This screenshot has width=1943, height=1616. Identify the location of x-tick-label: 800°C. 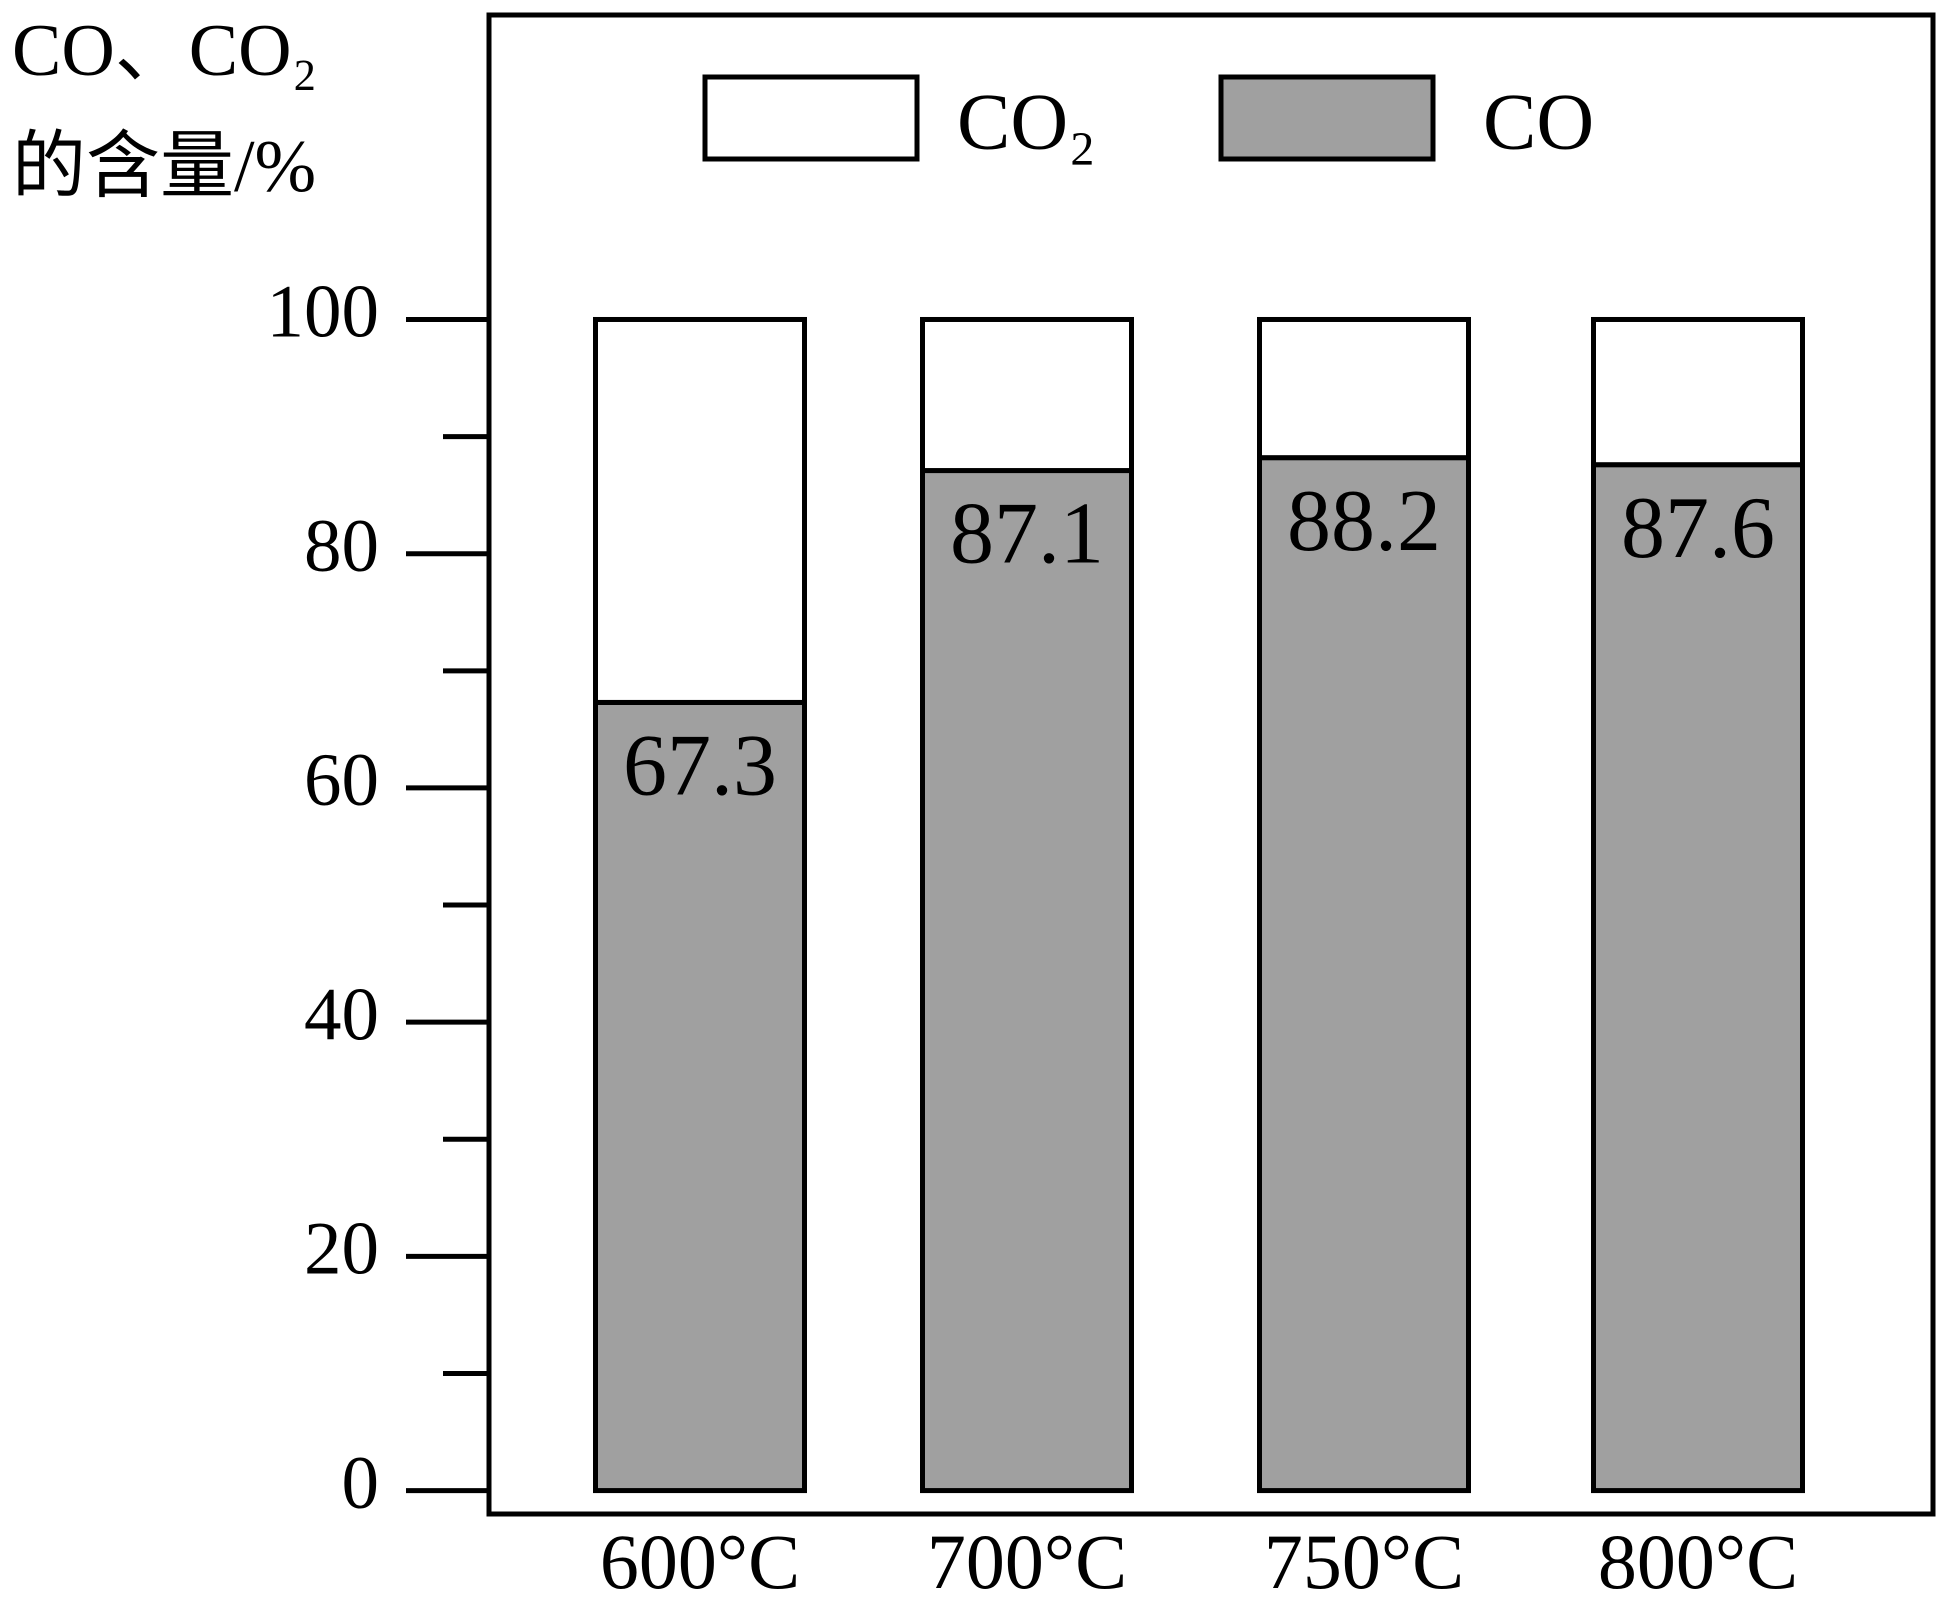
(1698, 1561).